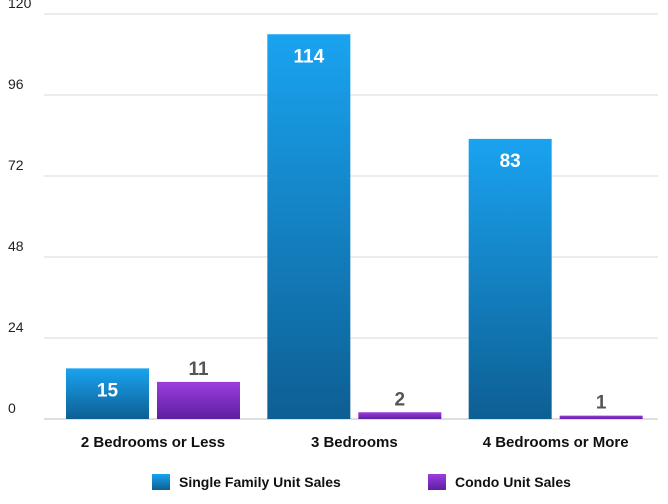 Image resolution: width=668 pixels, height=504 pixels. What do you see at coordinates (16, 165) in the screenshot?
I see `y-tick-label: 72` at bounding box center [16, 165].